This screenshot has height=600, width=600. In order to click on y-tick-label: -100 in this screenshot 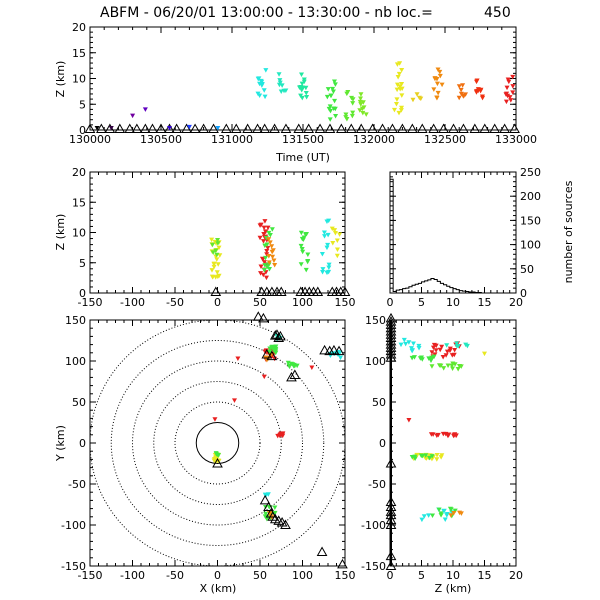, I will do `click(73, 525)`.